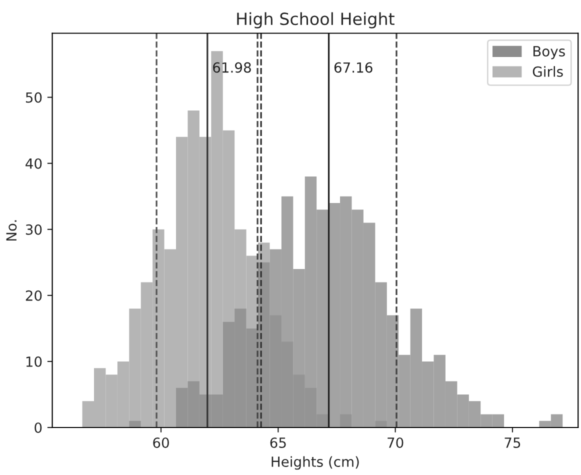  I want to click on legend-label: Girls, so click(547, 71).